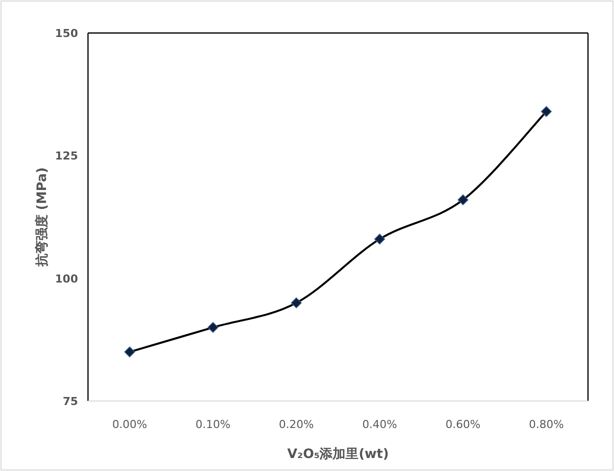 Image resolution: width=614 pixels, height=471 pixels. Describe the element at coordinates (546, 424) in the screenshot. I see `x-tick-label: 0.80%` at that location.